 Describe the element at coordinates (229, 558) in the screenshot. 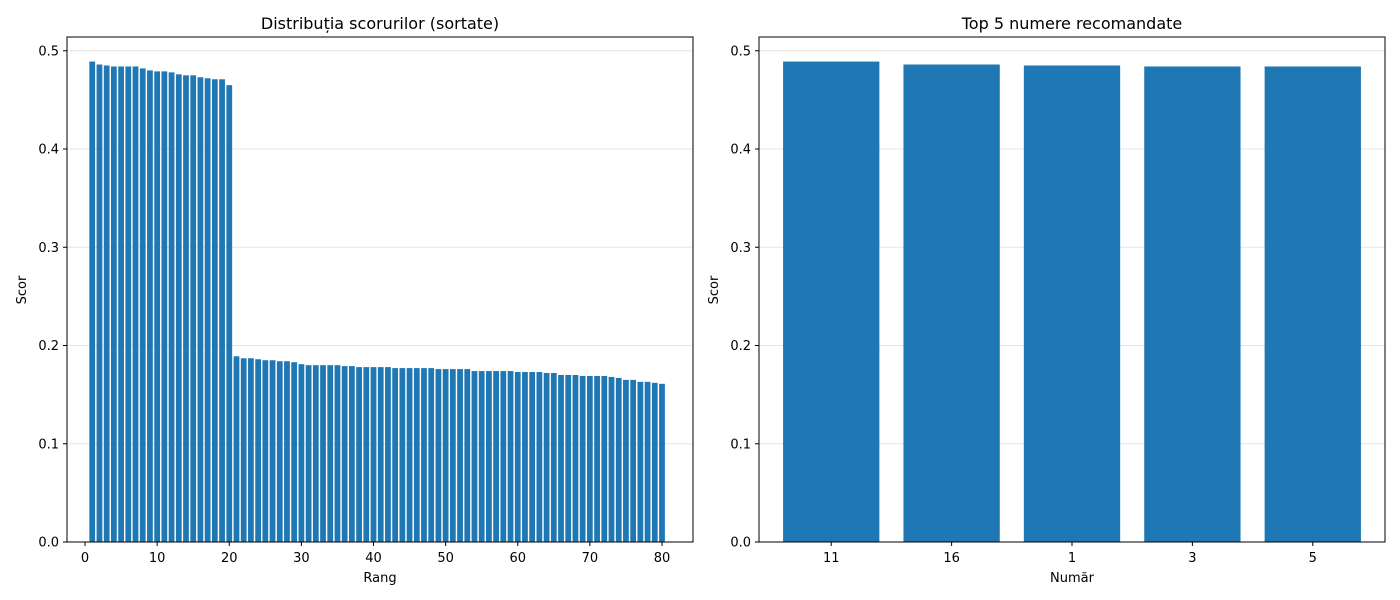

I see `x-tick-label: 20` at that location.